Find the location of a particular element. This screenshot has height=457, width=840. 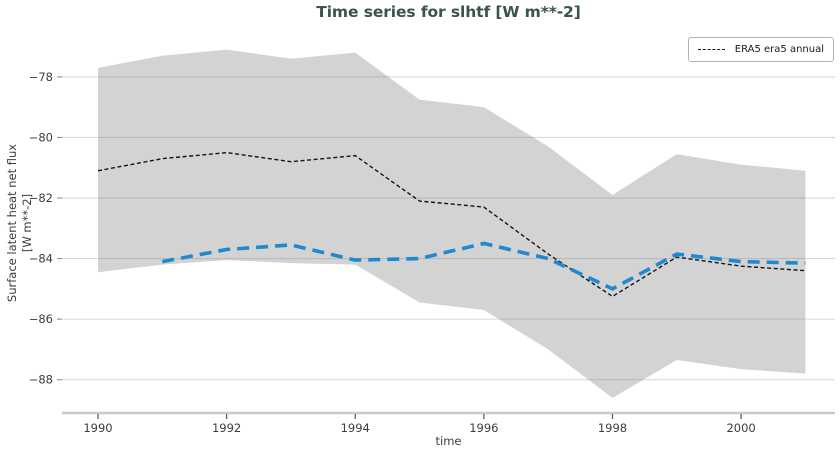

series-blue-dashed is located at coordinates (483, 266).